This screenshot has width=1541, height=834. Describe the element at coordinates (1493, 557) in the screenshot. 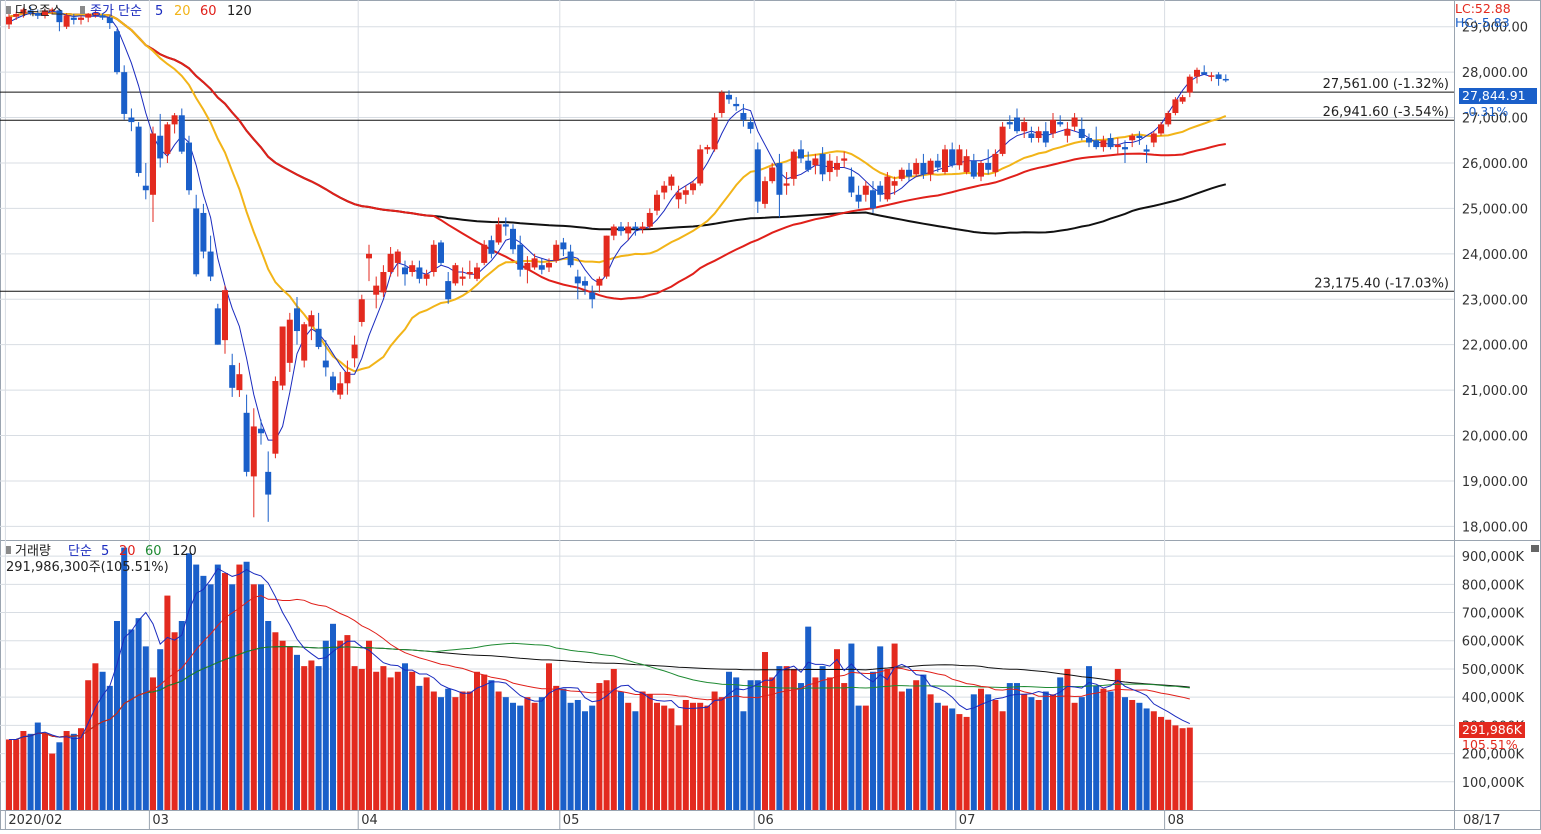

I see `volume-tick-label: 900,000K` at that location.